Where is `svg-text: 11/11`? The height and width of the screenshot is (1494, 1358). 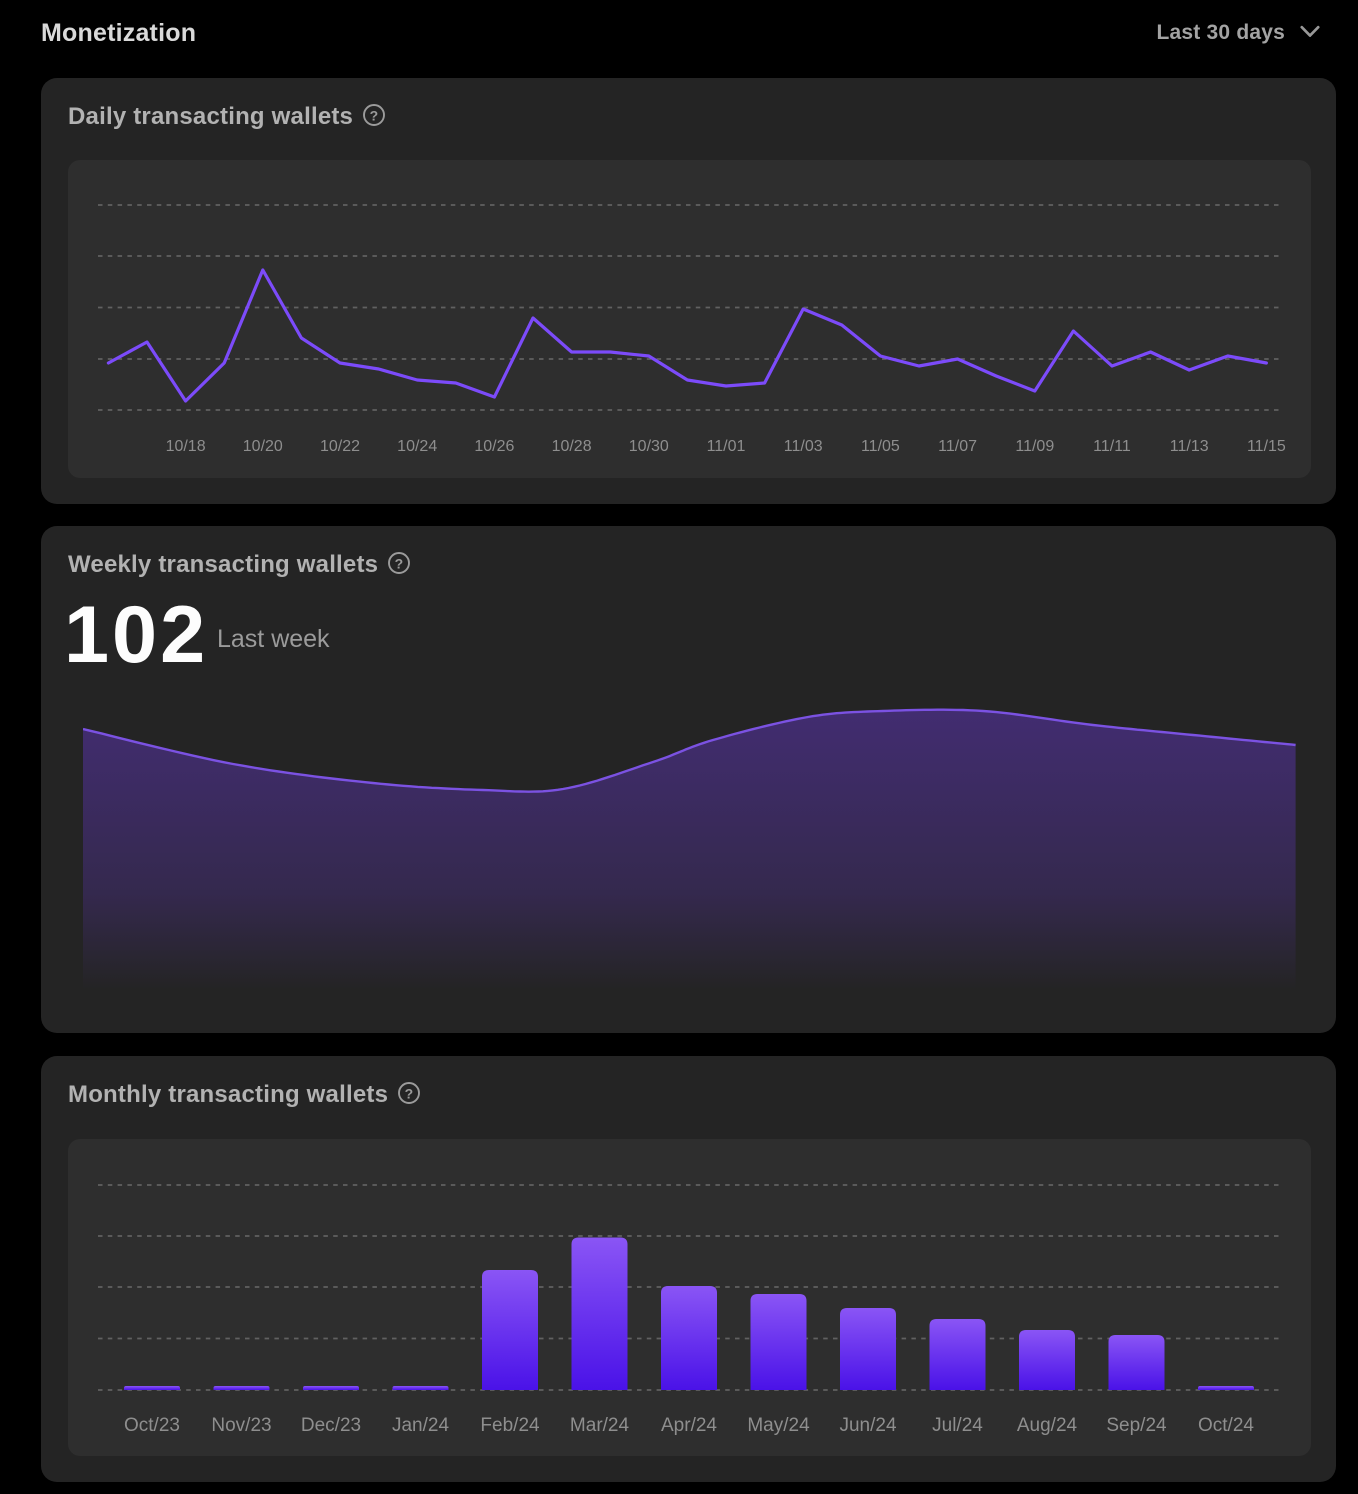
svg-text: 11/11 is located at coordinates (1112, 446).